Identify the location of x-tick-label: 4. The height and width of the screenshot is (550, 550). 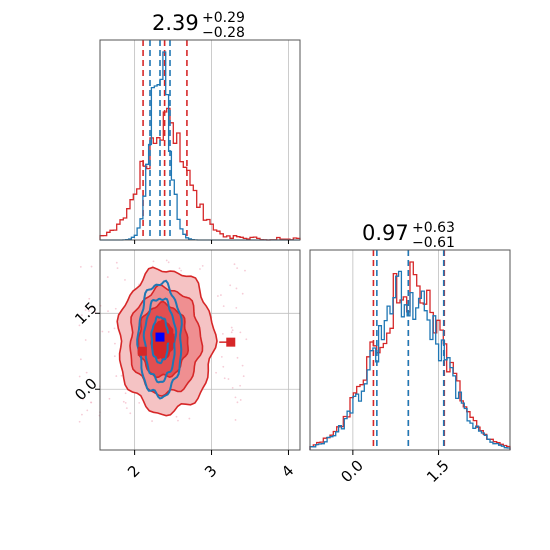
(287, 471).